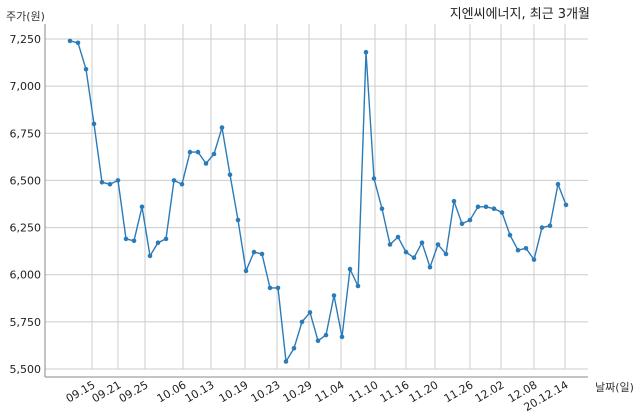  I want to click on x-tick-label: 09.25, so click(134, 391).